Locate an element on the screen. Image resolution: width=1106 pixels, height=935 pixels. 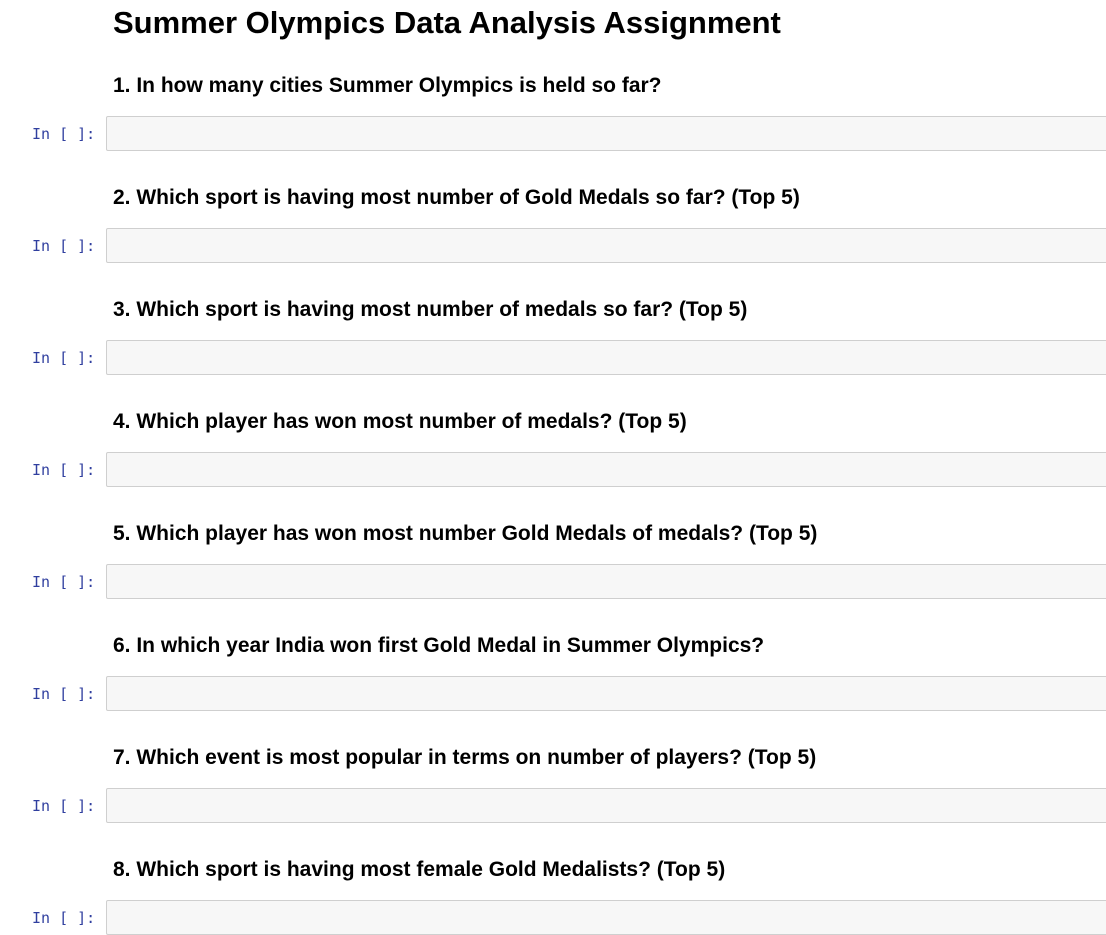
notebook-title: Summer Olympics Data Analysis Assignment is located at coordinates (447, 23).